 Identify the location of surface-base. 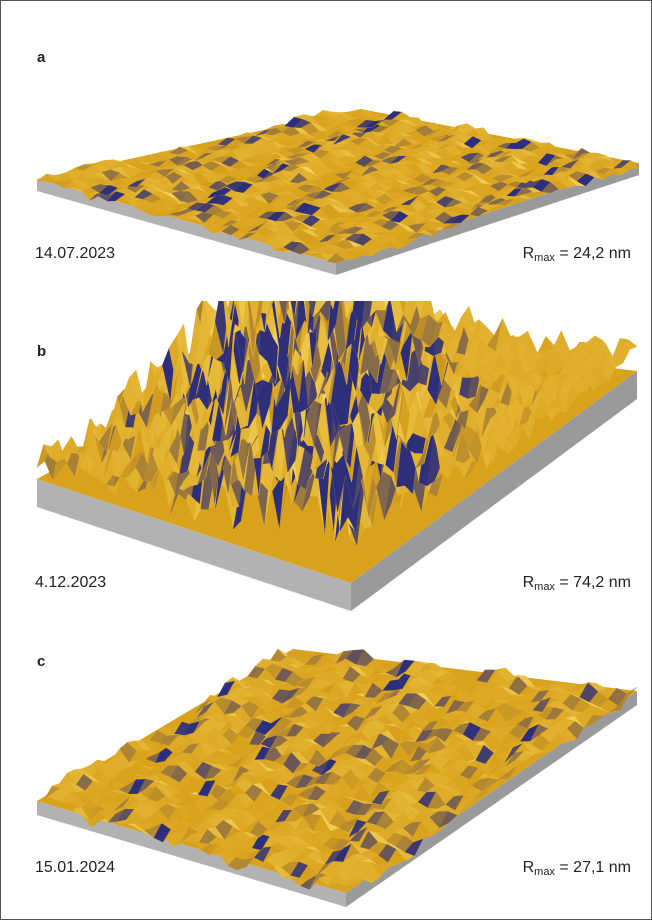
(338, 219).